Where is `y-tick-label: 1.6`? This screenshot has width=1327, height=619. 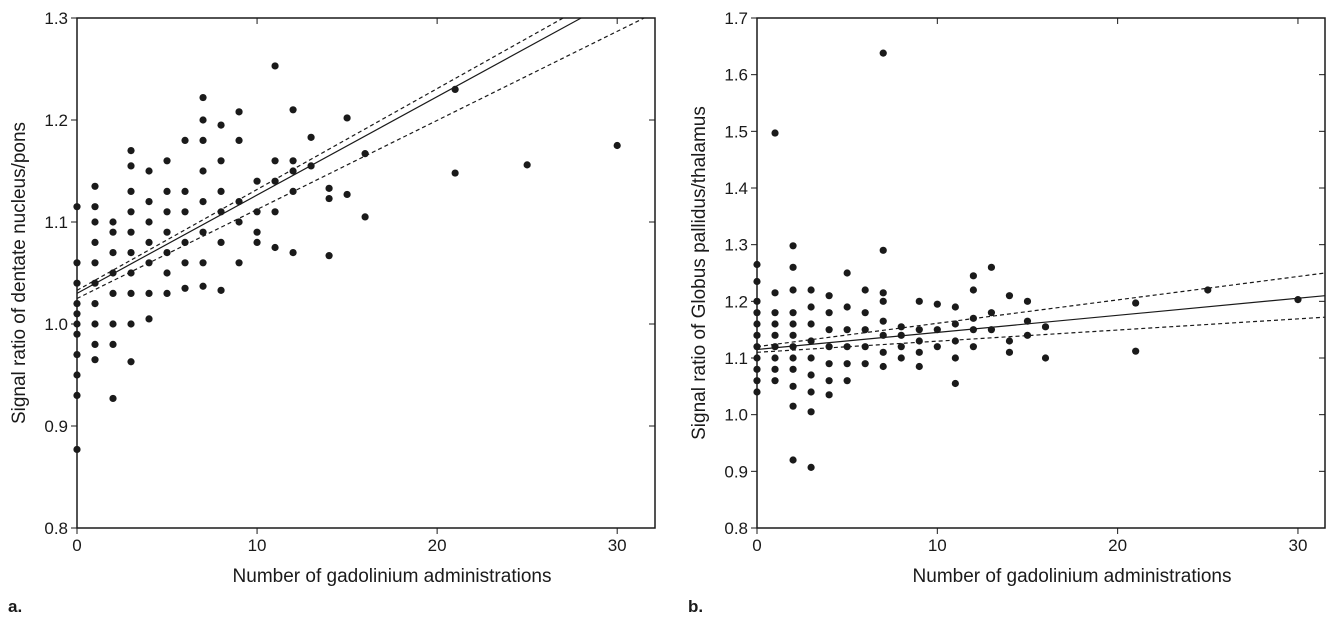
y-tick-label: 1.6 is located at coordinates (736, 75).